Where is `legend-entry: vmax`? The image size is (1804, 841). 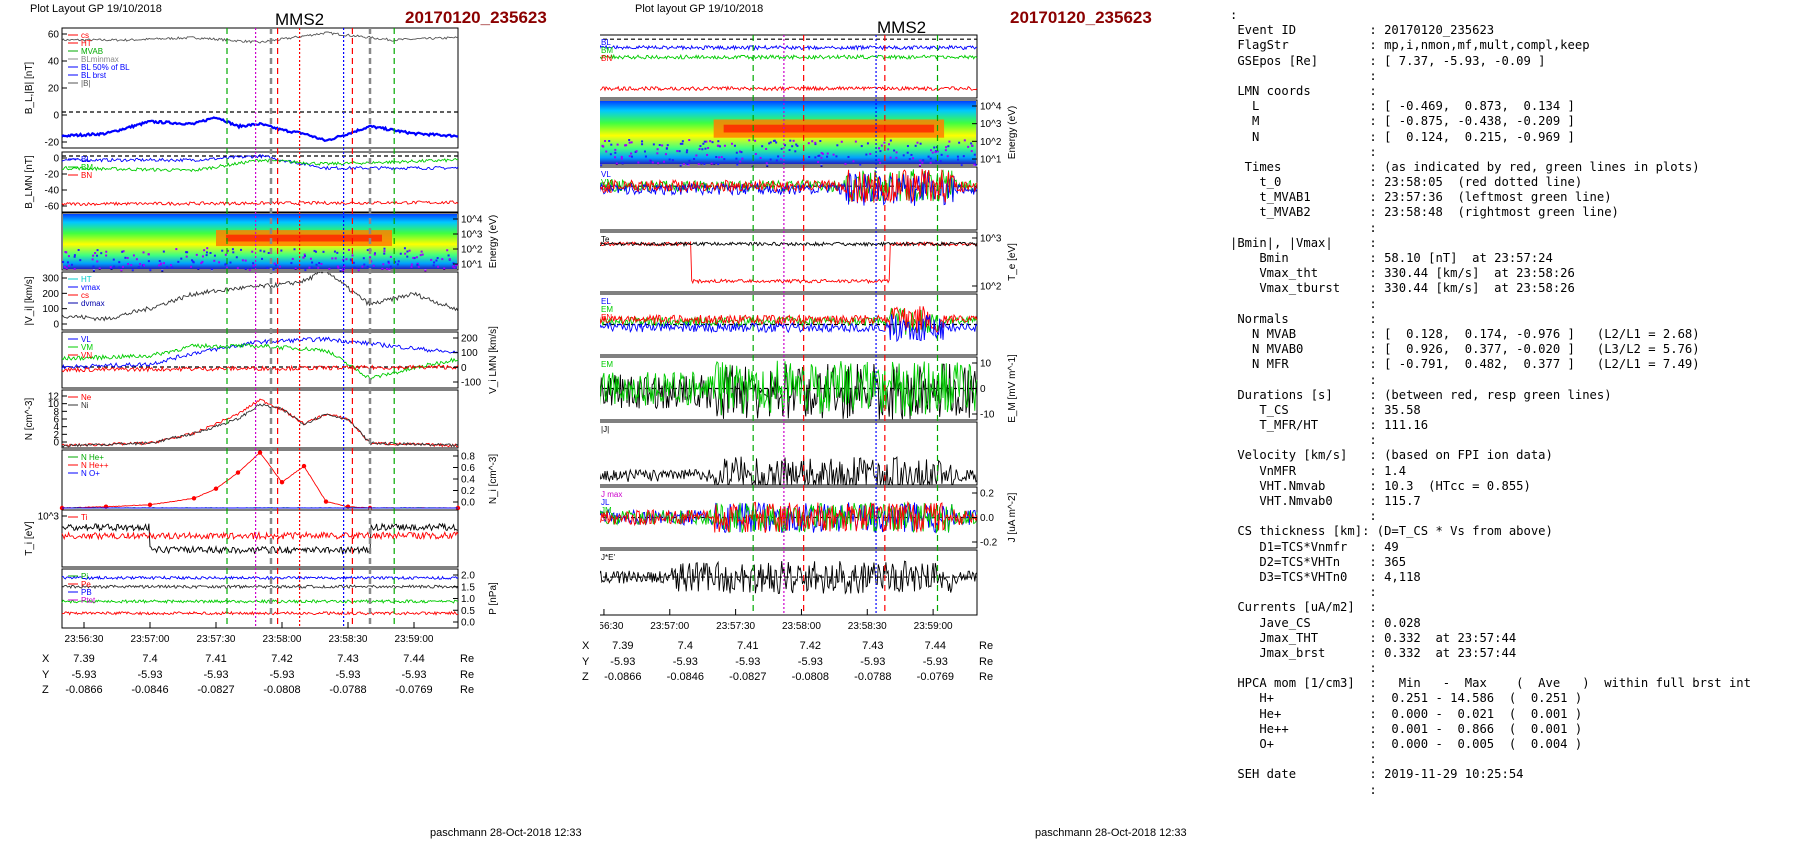
legend-entry: vmax is located at coordinates (90, 287).